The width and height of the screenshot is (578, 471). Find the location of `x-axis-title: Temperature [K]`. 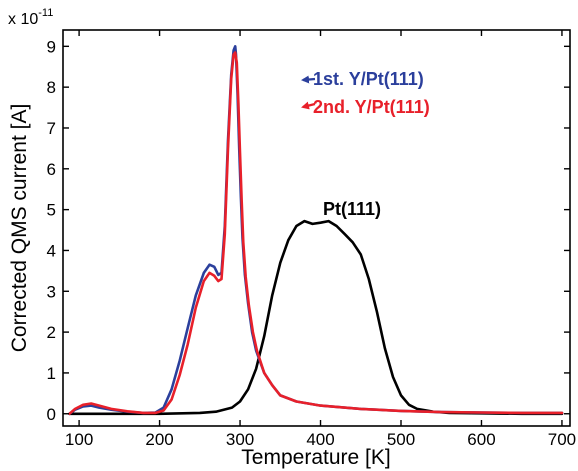

x-axis-title: Temperature [K] is located at coordinates (315, 457).